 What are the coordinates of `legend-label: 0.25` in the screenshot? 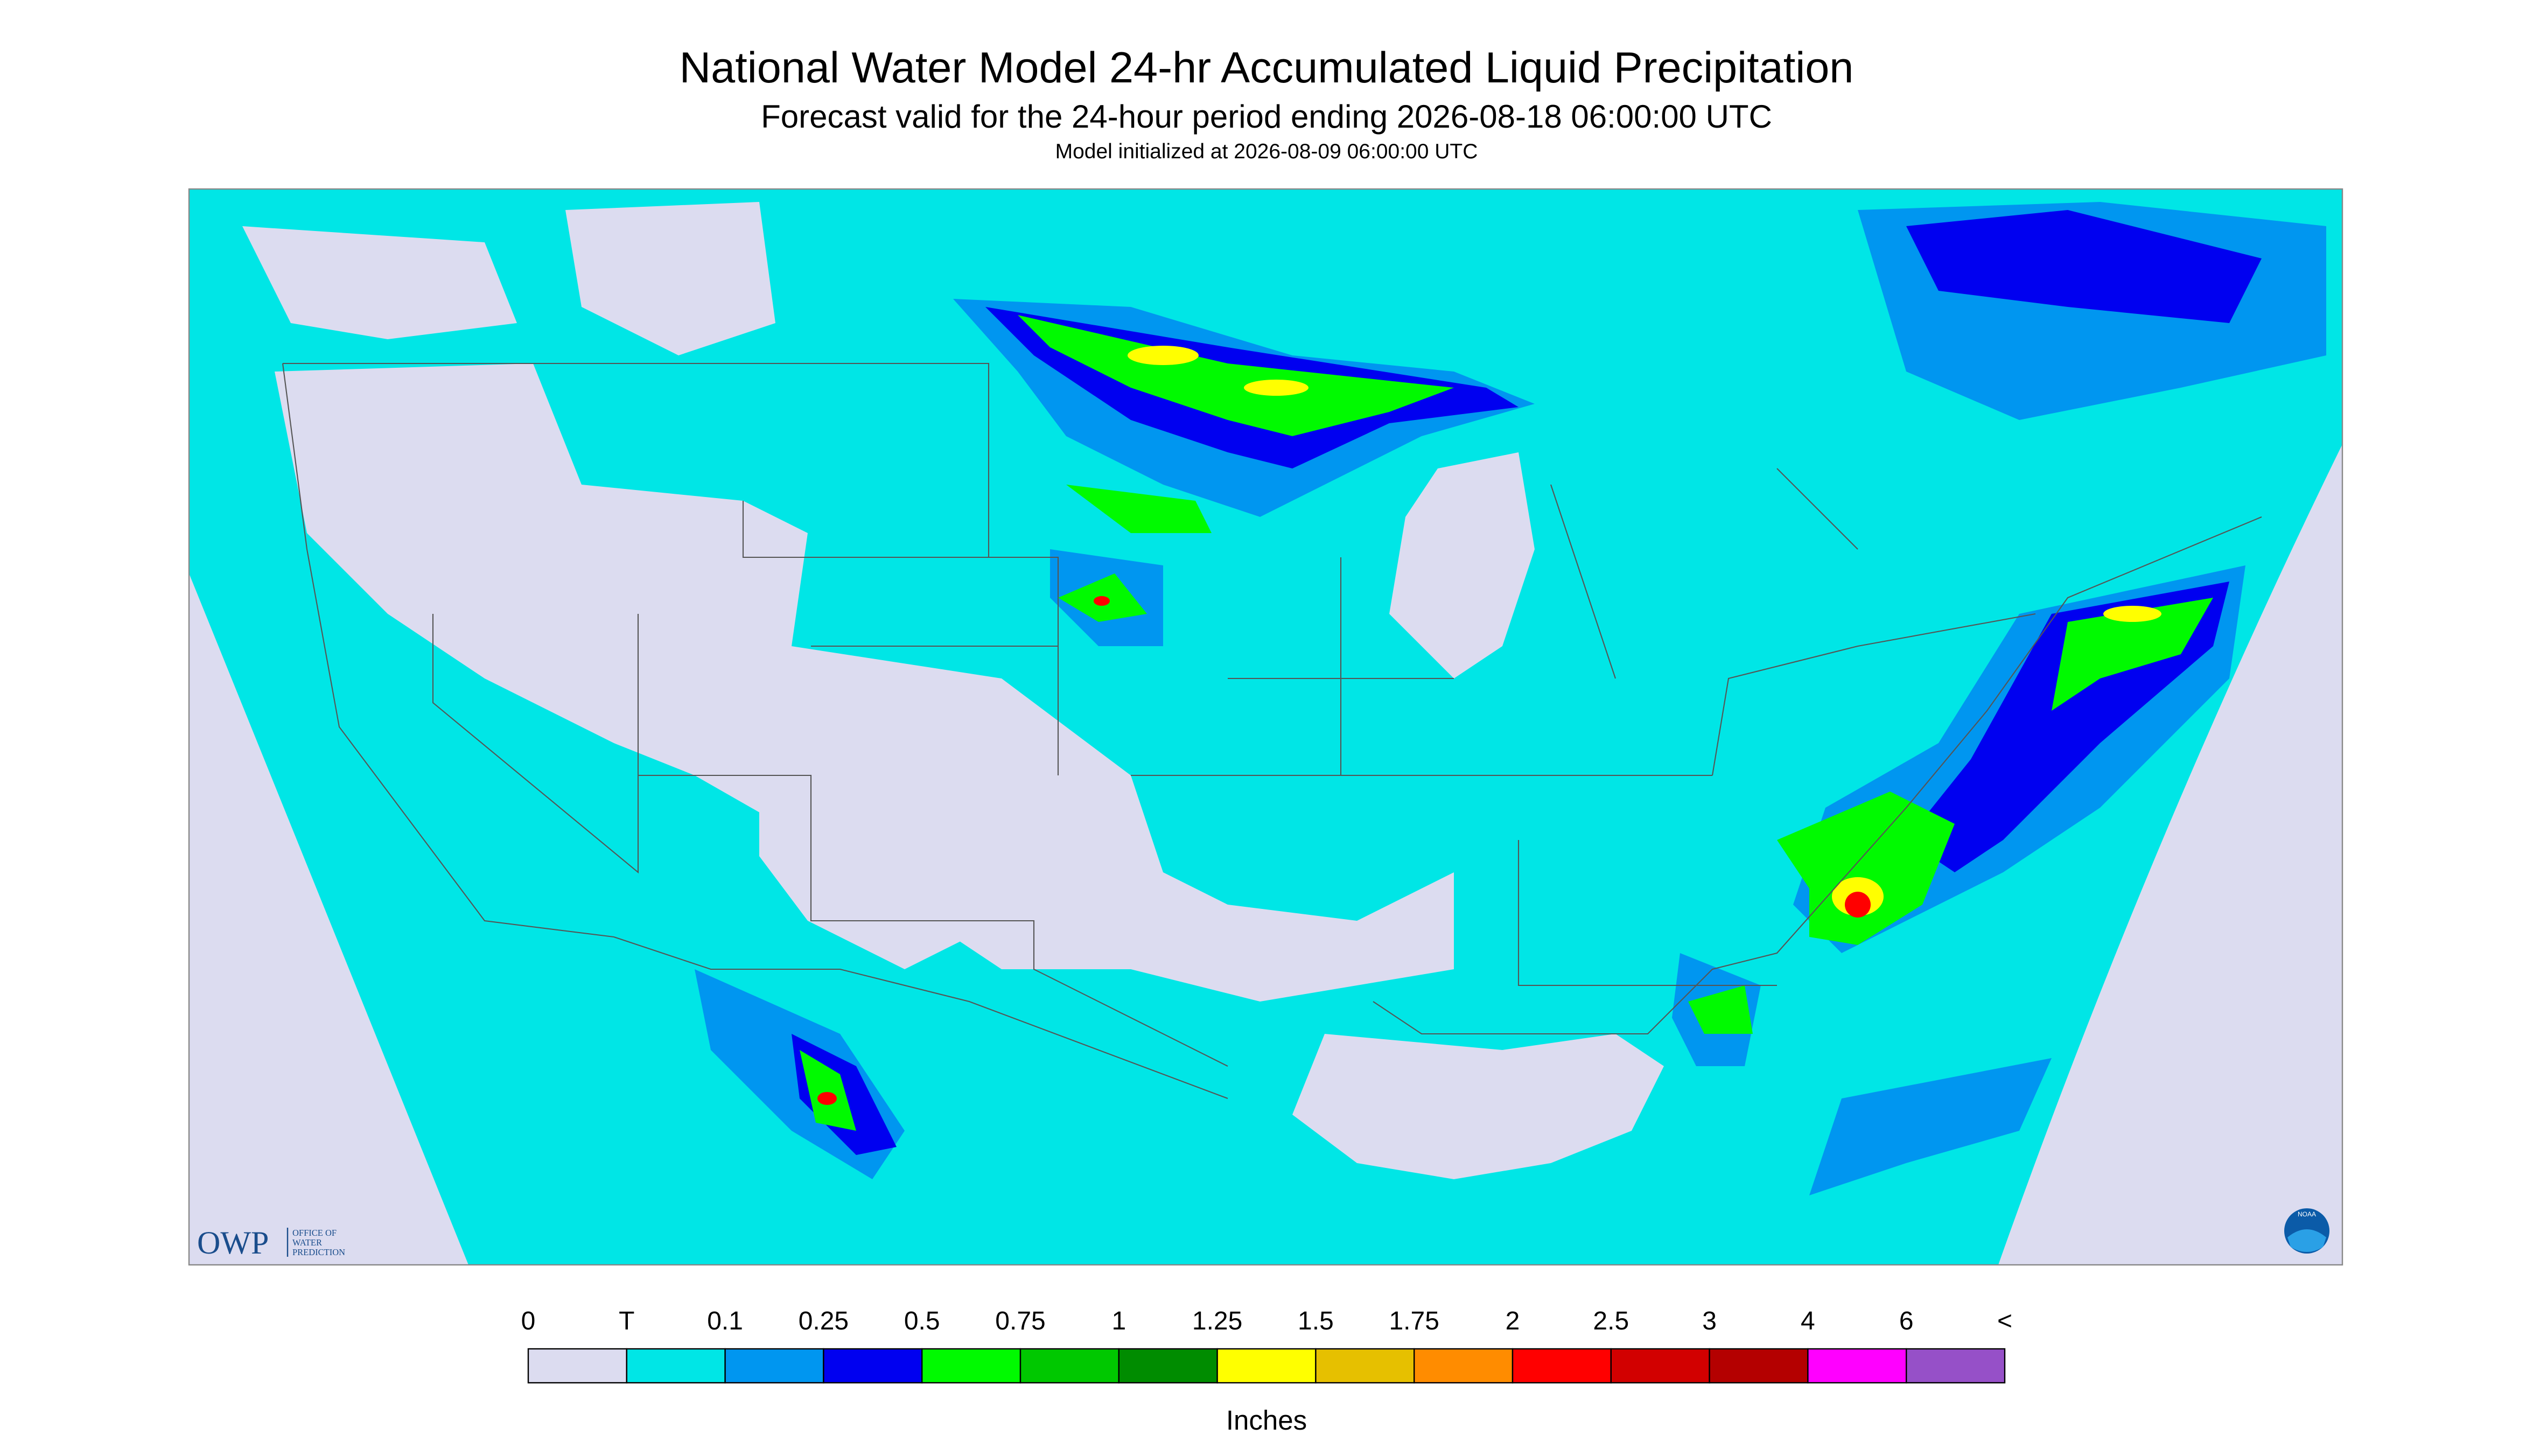 It's located at (824, 1321).